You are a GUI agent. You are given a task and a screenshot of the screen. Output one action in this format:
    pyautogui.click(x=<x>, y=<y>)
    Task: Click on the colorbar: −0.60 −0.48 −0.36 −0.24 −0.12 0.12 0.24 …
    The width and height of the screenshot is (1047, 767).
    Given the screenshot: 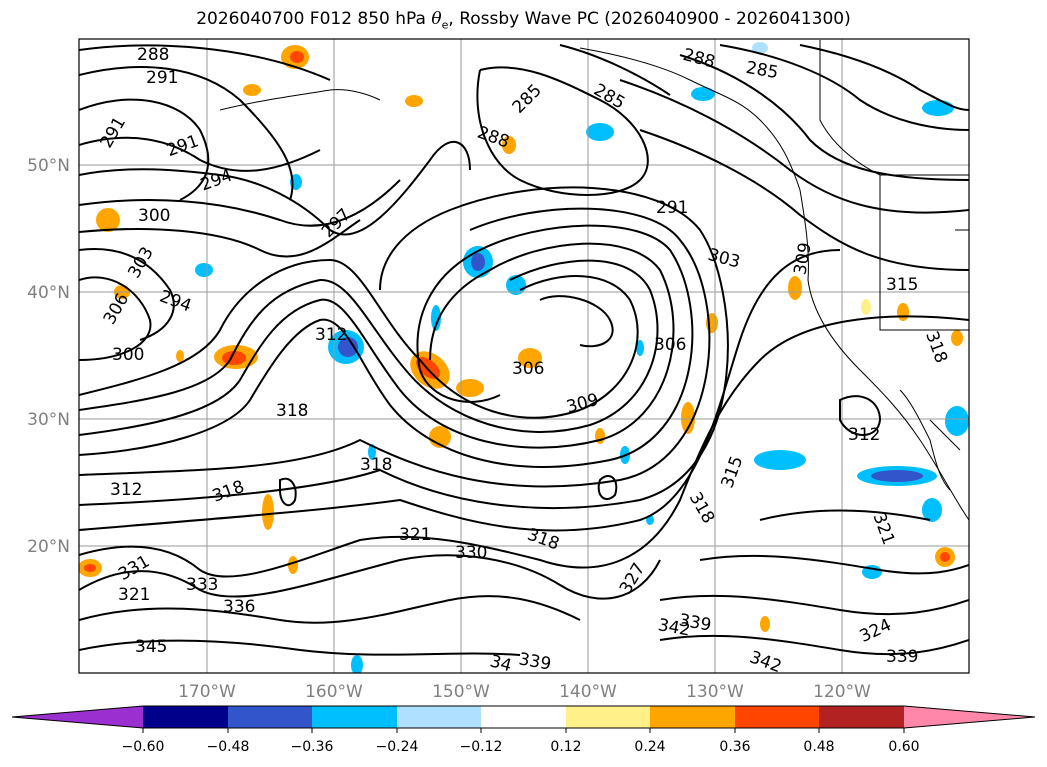 What is the action you would take?
    pyautogui.click(x=523, y=730)
    